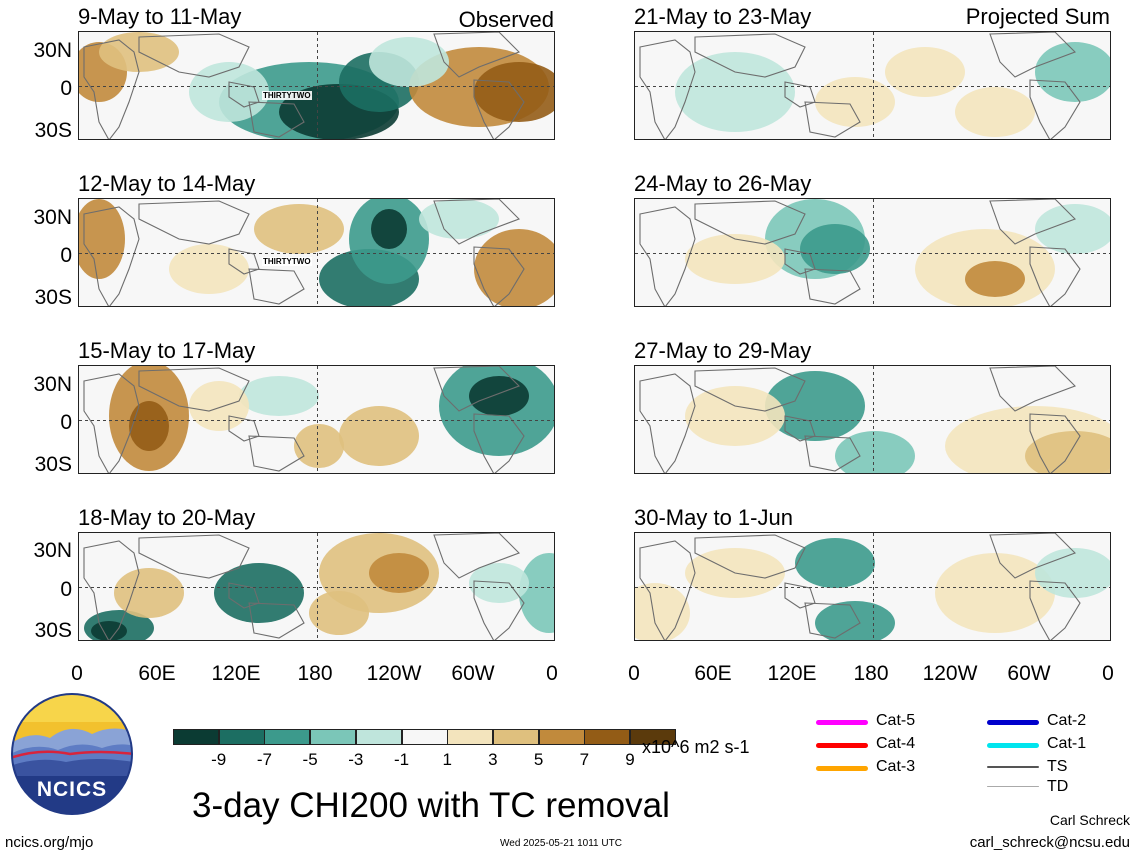  I want to click on legend-label-cat-3: Cat-3, so click(896, 766).